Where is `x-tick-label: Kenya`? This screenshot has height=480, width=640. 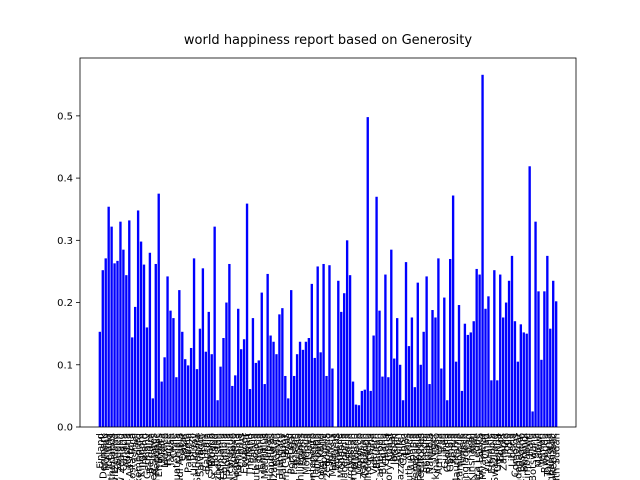 x-tick-label: Kenya is located at coordinates (454, 448).